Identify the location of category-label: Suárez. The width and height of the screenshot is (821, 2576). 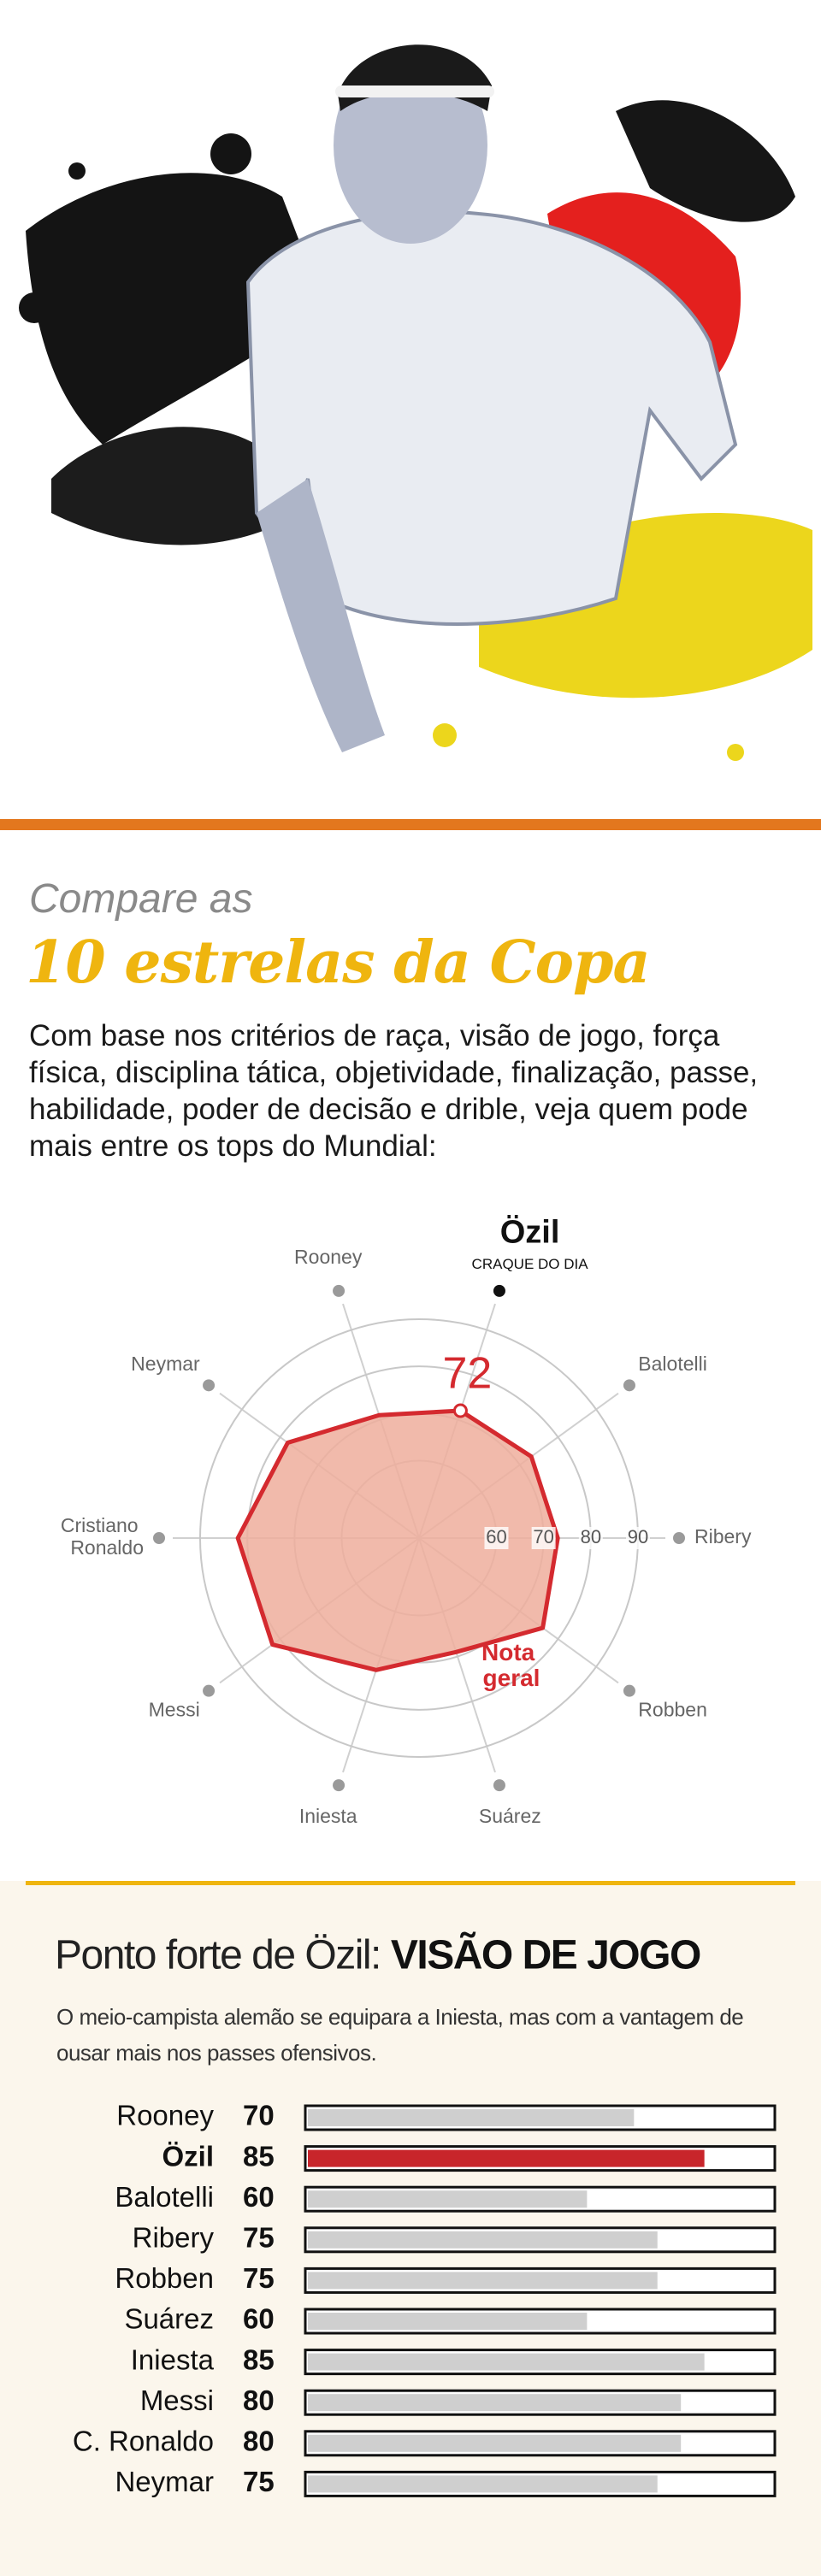
(169, 2319).